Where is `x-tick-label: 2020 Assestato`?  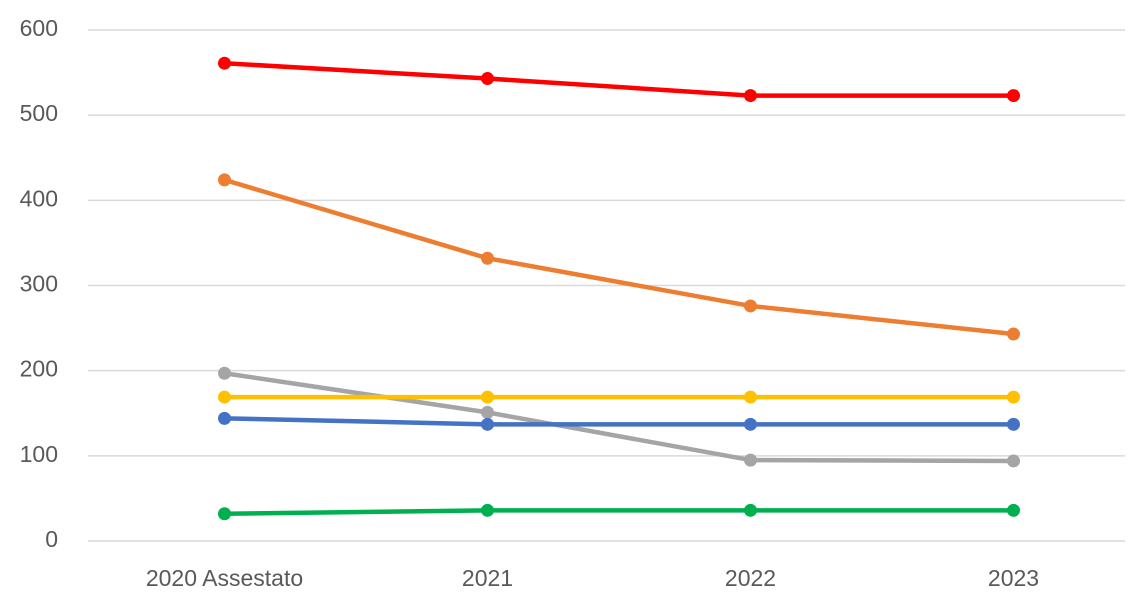
x-tick-label: 2020 Assestato is located at coordinates (224, 578).